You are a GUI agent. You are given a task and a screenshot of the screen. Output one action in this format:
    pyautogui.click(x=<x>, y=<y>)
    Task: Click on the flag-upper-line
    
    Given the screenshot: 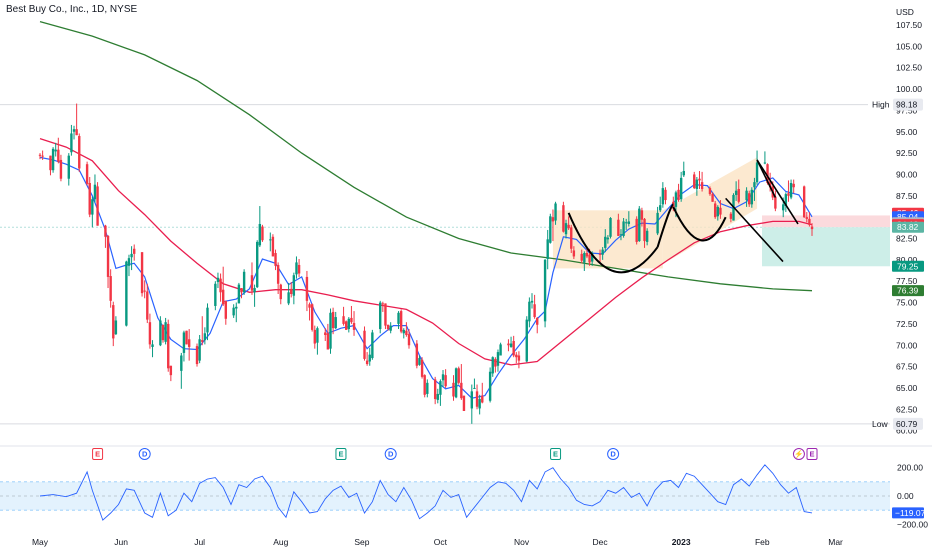 What is the action you would take?
    pyautogui.click(x=777, y=192)
    